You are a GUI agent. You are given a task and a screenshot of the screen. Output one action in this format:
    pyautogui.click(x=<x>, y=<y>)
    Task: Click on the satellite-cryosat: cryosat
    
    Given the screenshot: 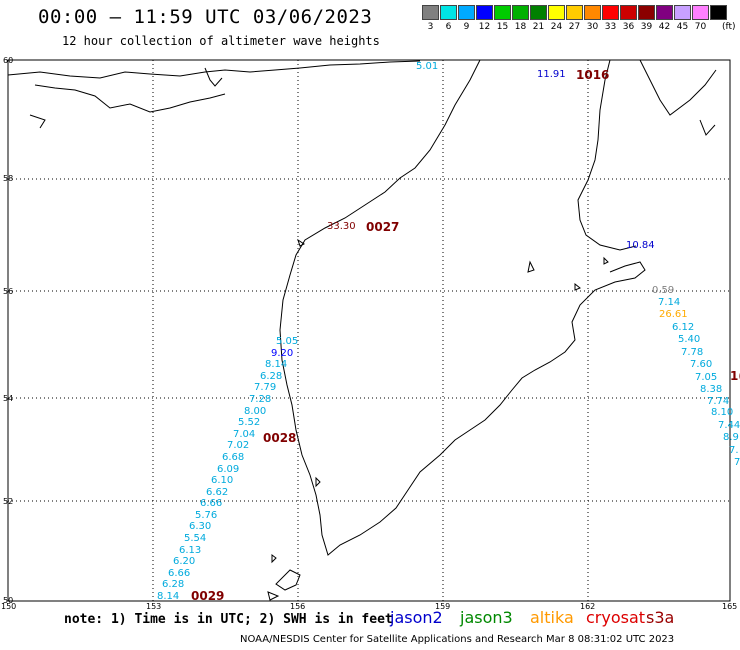 What is the action you would take?
    pyautogui.click(x=616, y=617)
    